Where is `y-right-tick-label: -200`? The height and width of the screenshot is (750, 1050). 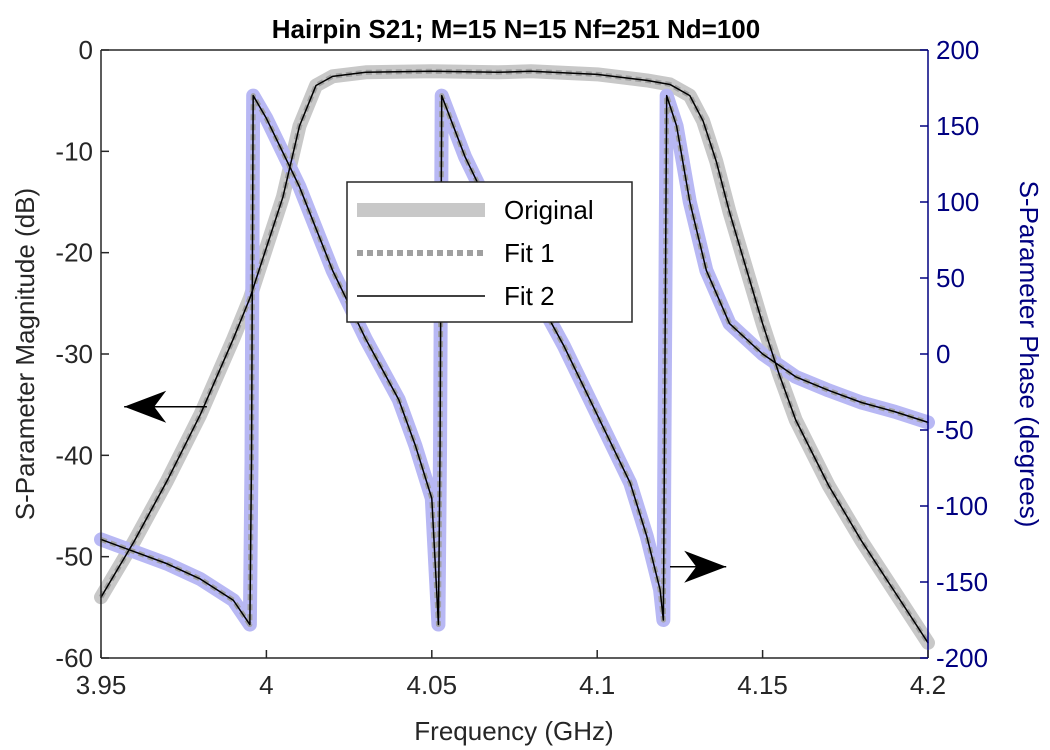
y-right-tick-label: -200 is located at coordinates (962, 658).